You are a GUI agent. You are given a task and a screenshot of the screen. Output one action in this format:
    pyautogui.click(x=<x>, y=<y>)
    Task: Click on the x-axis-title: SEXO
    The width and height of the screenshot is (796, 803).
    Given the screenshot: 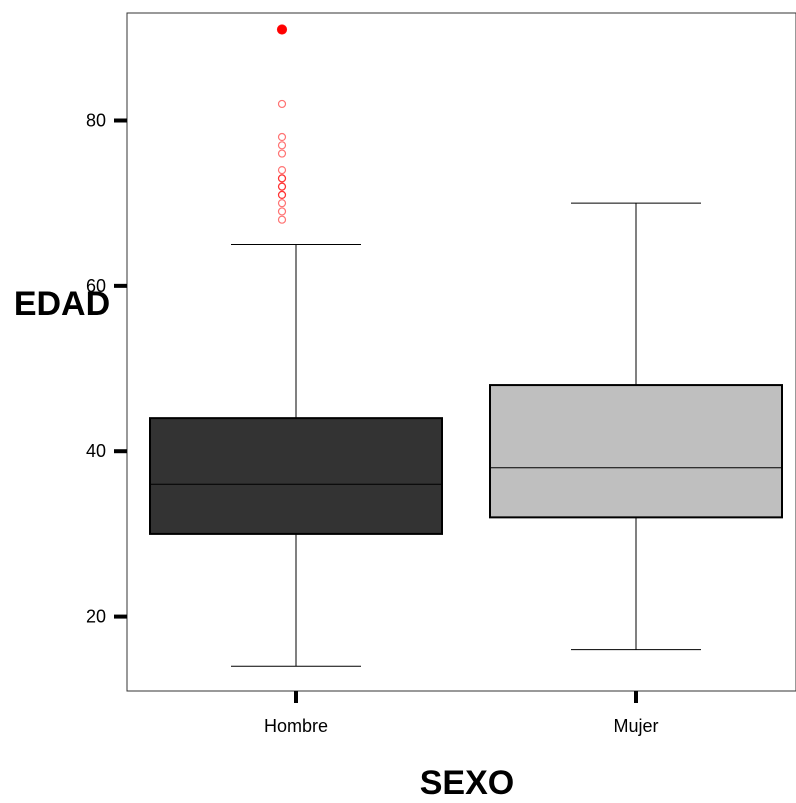 What is the action you would take?
    pyautogui.click(x=467, y=783)
    